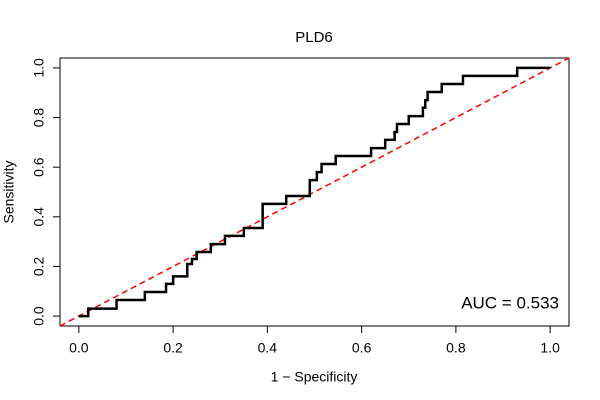 This screenshot has width=600, height=400. I want to click on y-tick-label: 0.2, so click(39, 267).